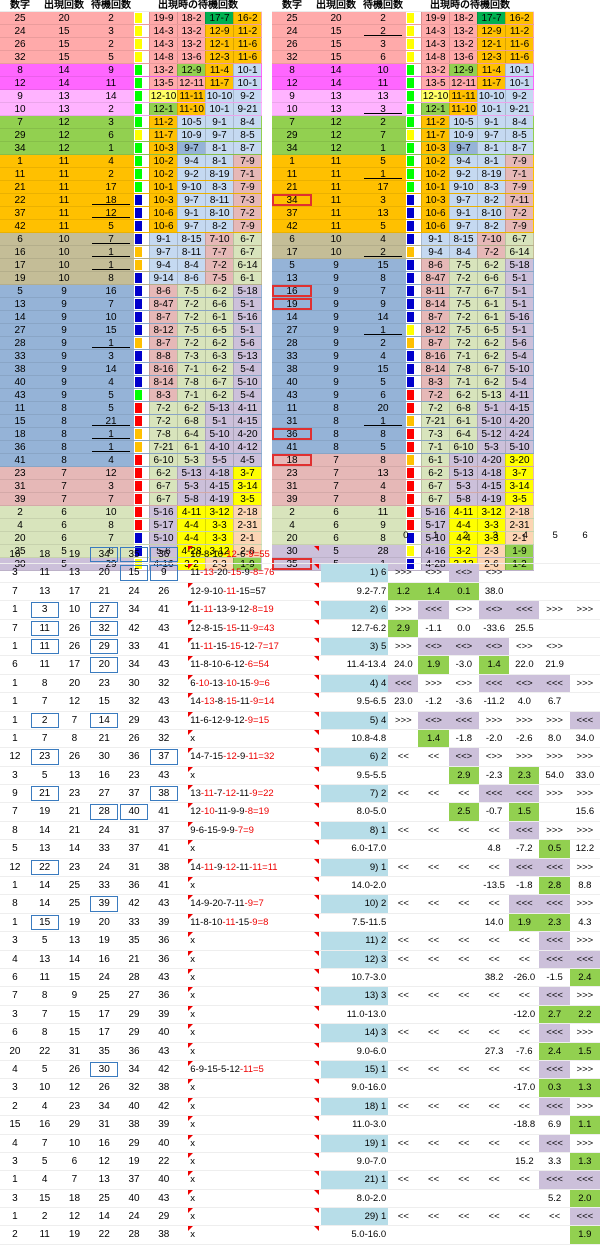 The width and height of the screenshot is (600, 1245). What do you see at coordinates (45, 922) in the screenshot?
I see `bottom-num: 15` at bounding box center [45, 922].